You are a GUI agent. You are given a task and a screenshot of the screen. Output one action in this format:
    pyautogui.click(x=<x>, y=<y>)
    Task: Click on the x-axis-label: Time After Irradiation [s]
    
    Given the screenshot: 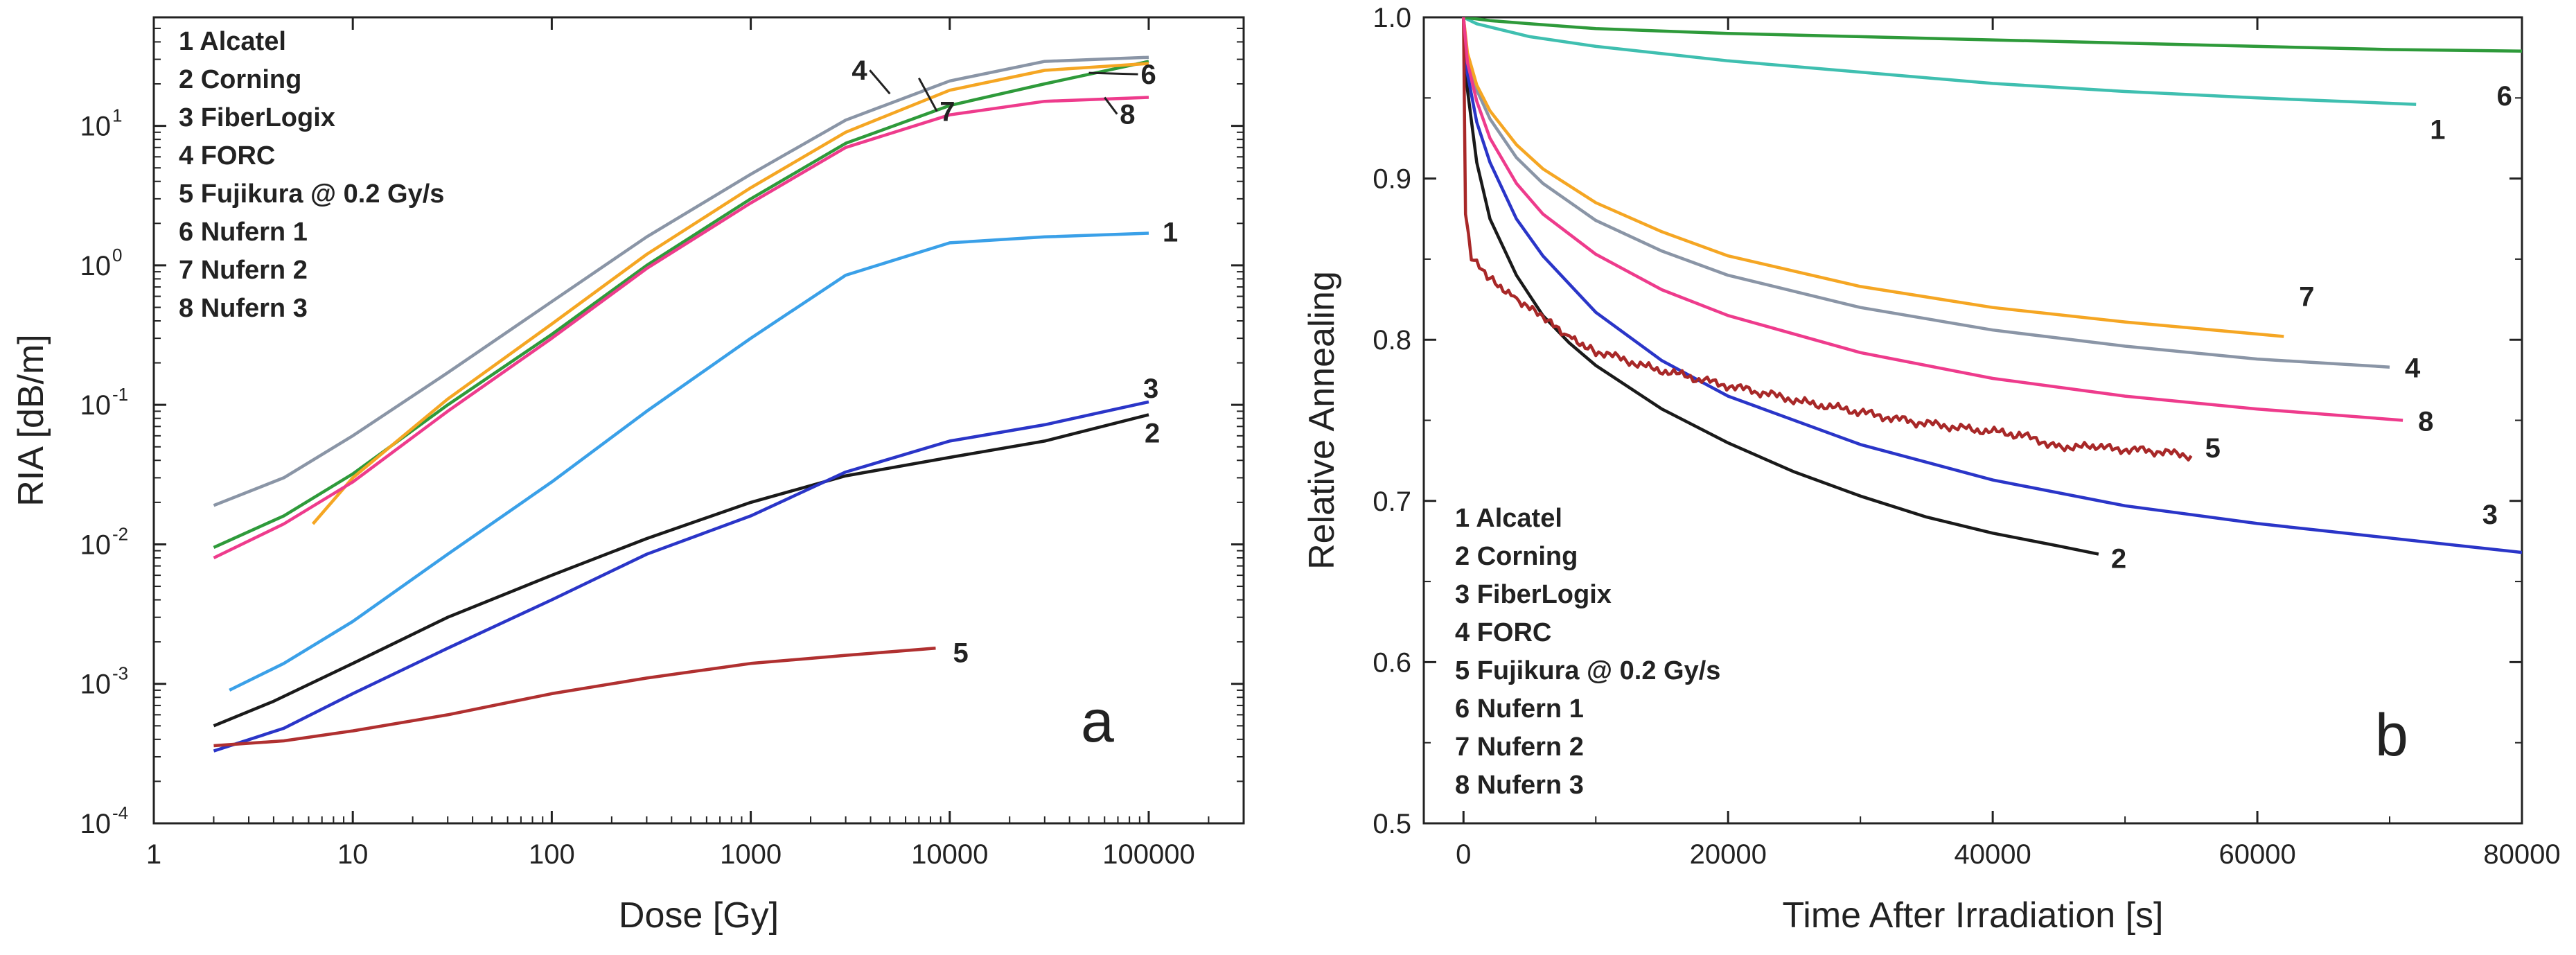 What is the action you would take?
    pyautogui.click(x=1972, y=915)
    